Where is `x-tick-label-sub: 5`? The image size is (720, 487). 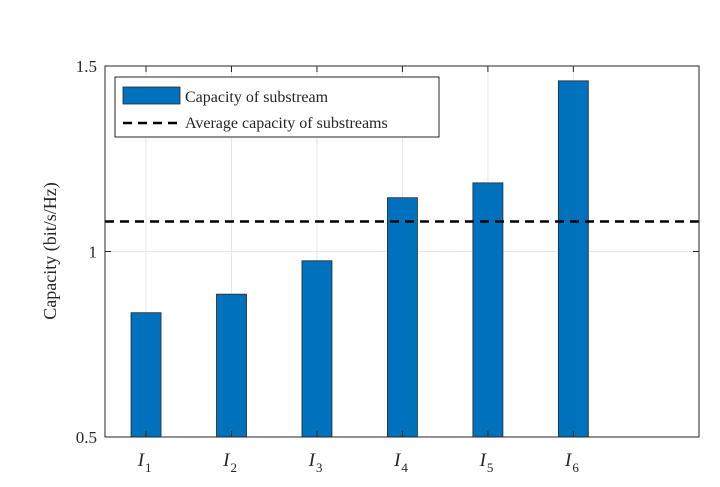 x-tick-label-sub: 5 is located at coordinates (490, 467).